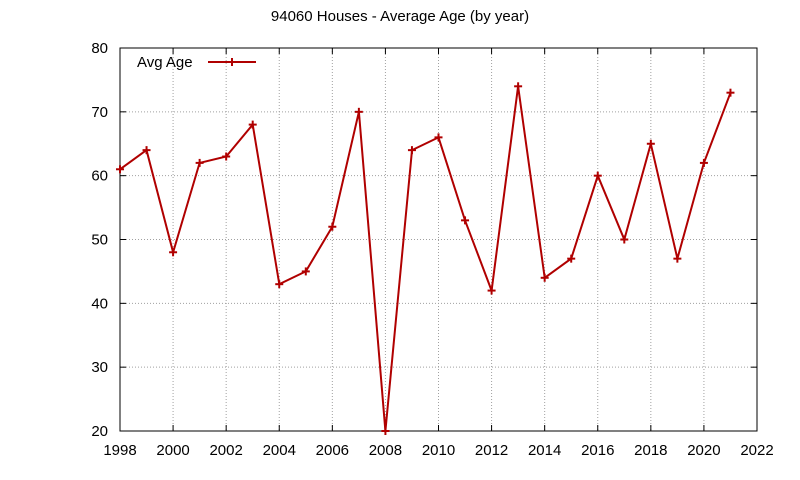  What do you see at coordinates (165, 62) in the screenshot?
I see `legend-label: Avg Age` at bounding box center [165, 62].